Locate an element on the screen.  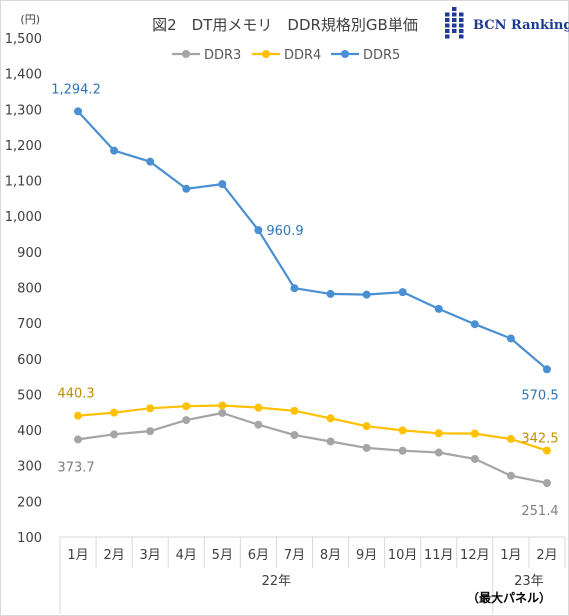
y-tick-label: 1,400 is located at coordinates (23, 75).